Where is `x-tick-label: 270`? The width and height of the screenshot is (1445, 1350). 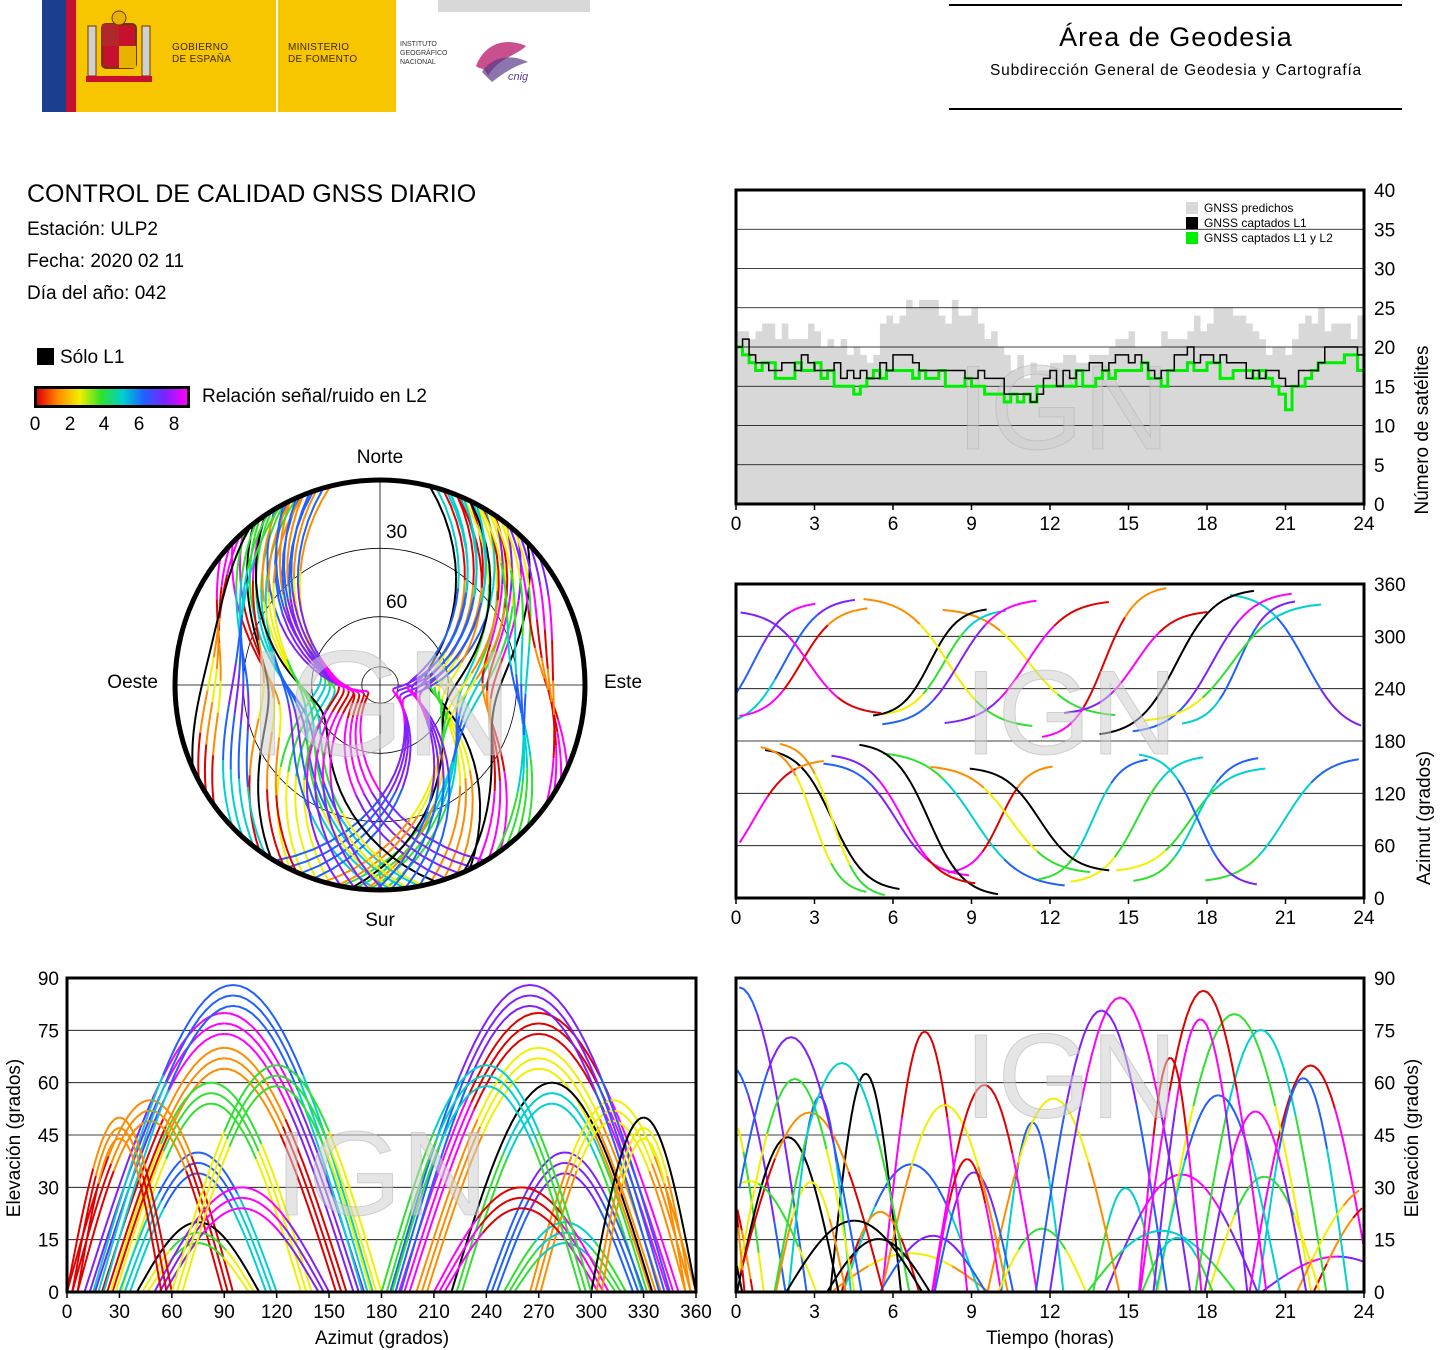 x-tick-label: 270 is located at coordinates (539, 1312).